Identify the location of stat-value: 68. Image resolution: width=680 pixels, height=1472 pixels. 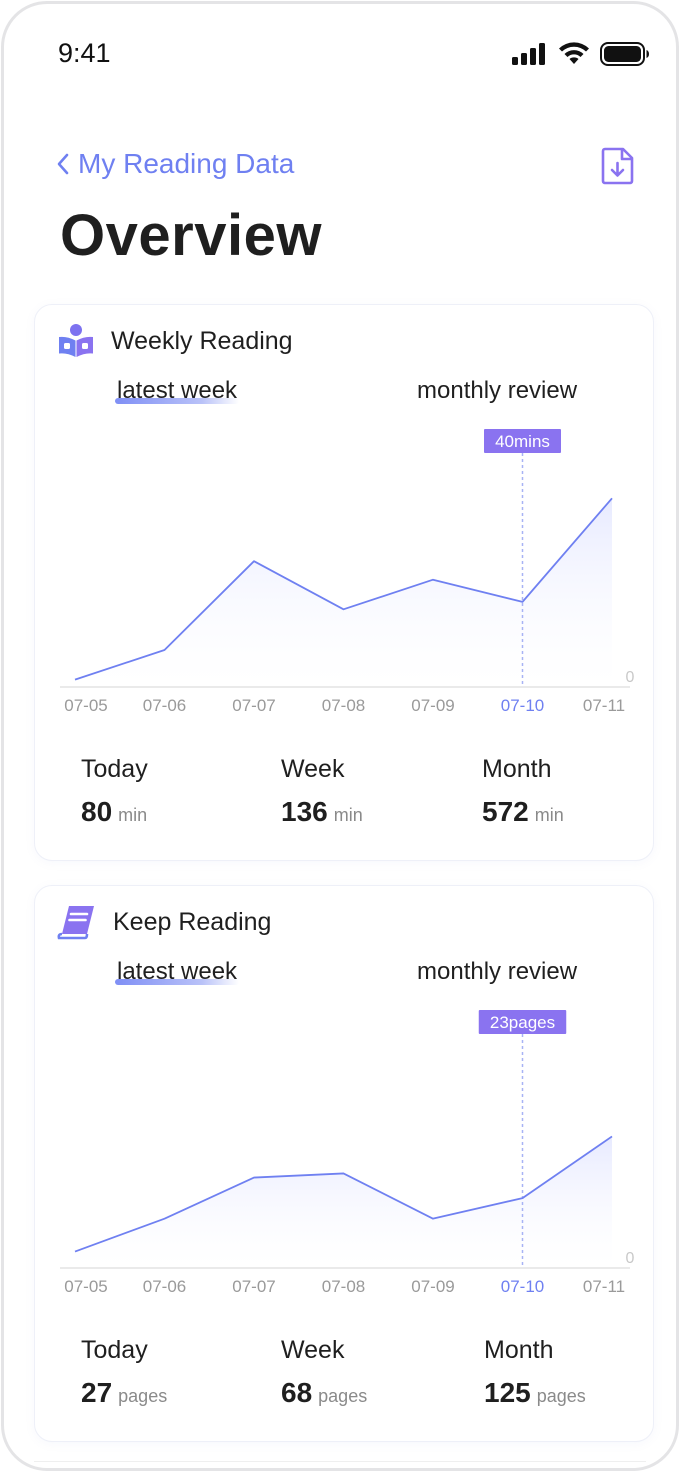
(297, 1392).